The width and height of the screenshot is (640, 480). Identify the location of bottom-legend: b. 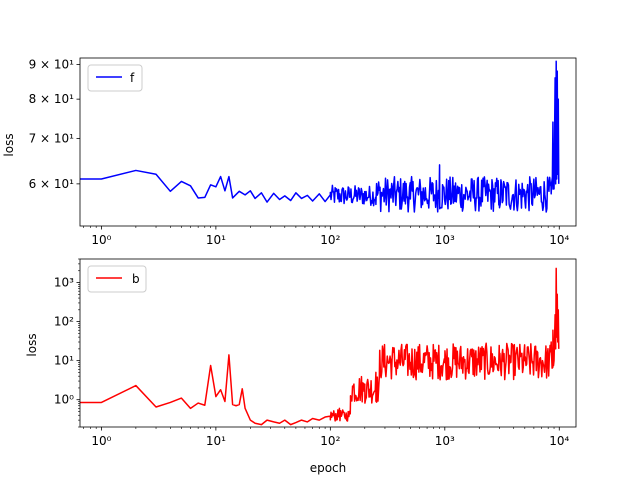
(117, 279).